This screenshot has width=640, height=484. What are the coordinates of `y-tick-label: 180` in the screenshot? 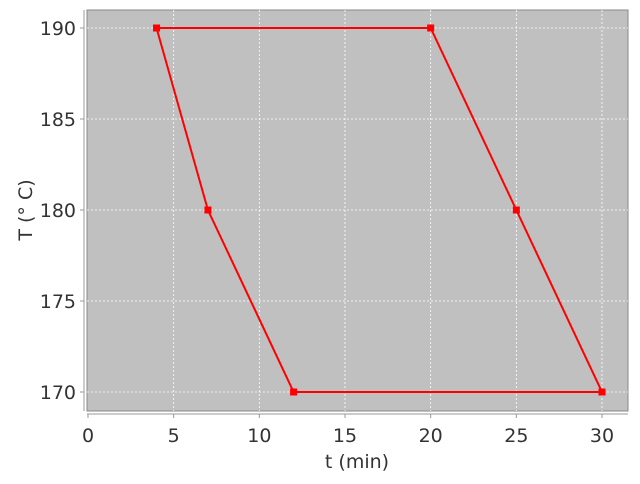 It's located at (58, 211).